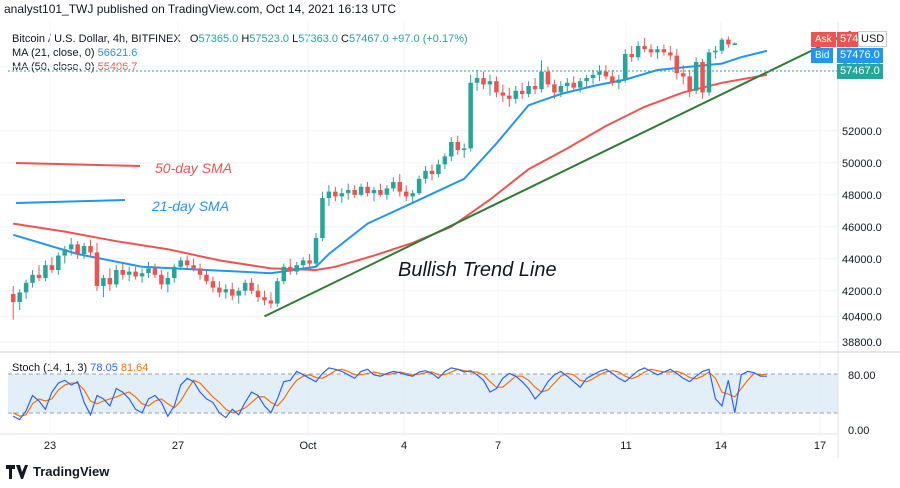  I want to click on time-tick-label: 27, so click(178, 446).